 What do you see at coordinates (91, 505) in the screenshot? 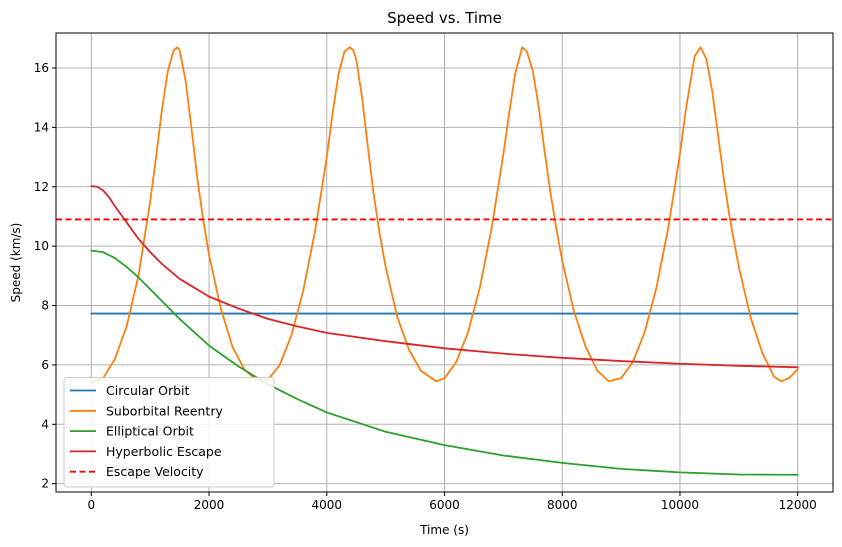
I see `x-tick-label: 0` at bounding box center [91, 505].